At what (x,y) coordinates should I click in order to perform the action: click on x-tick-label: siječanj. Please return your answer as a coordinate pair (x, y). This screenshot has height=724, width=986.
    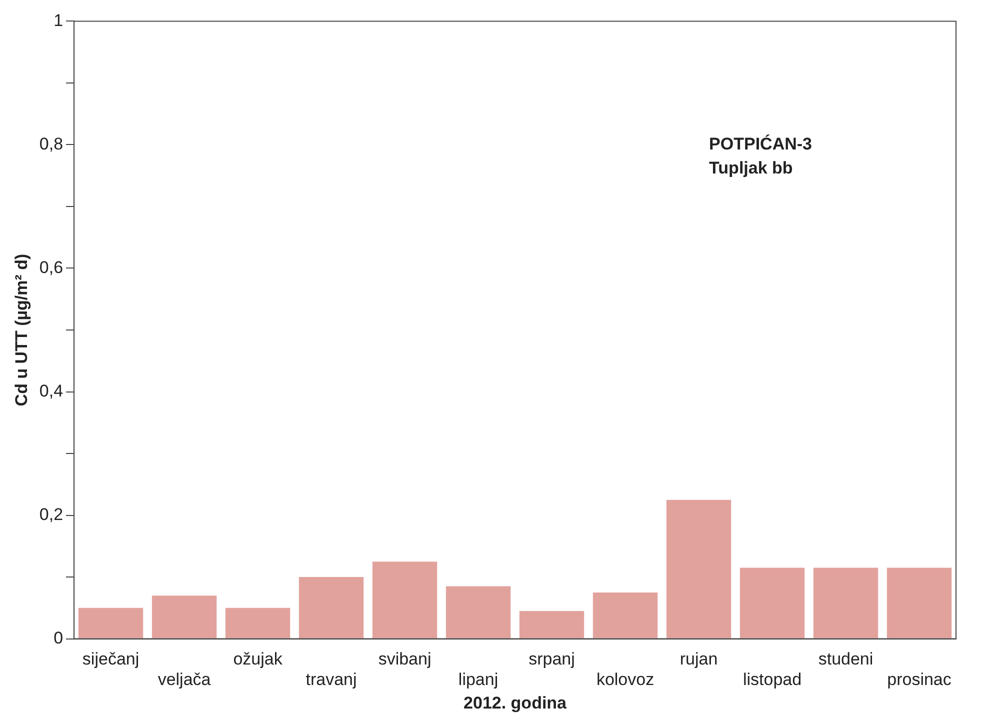
    Looking at the image, I should click on (111, 659).